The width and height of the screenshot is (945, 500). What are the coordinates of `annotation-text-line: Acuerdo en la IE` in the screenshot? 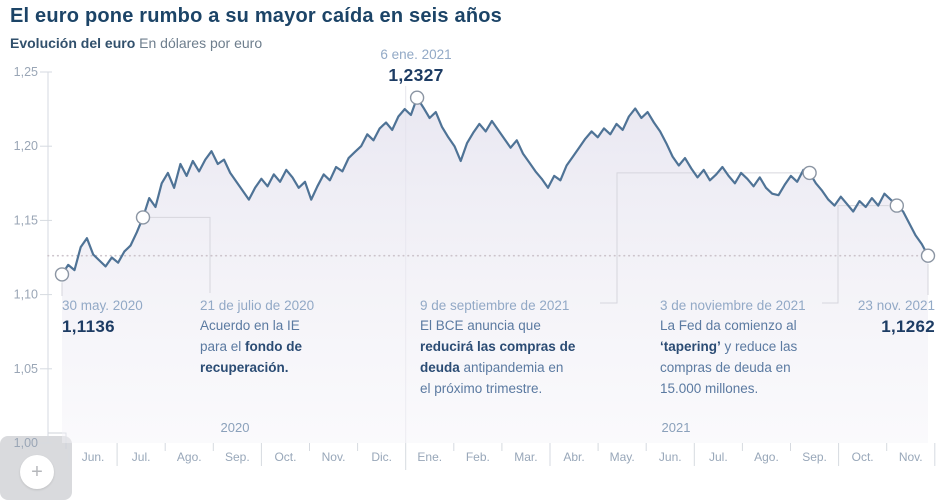 It's located at (250, 325).